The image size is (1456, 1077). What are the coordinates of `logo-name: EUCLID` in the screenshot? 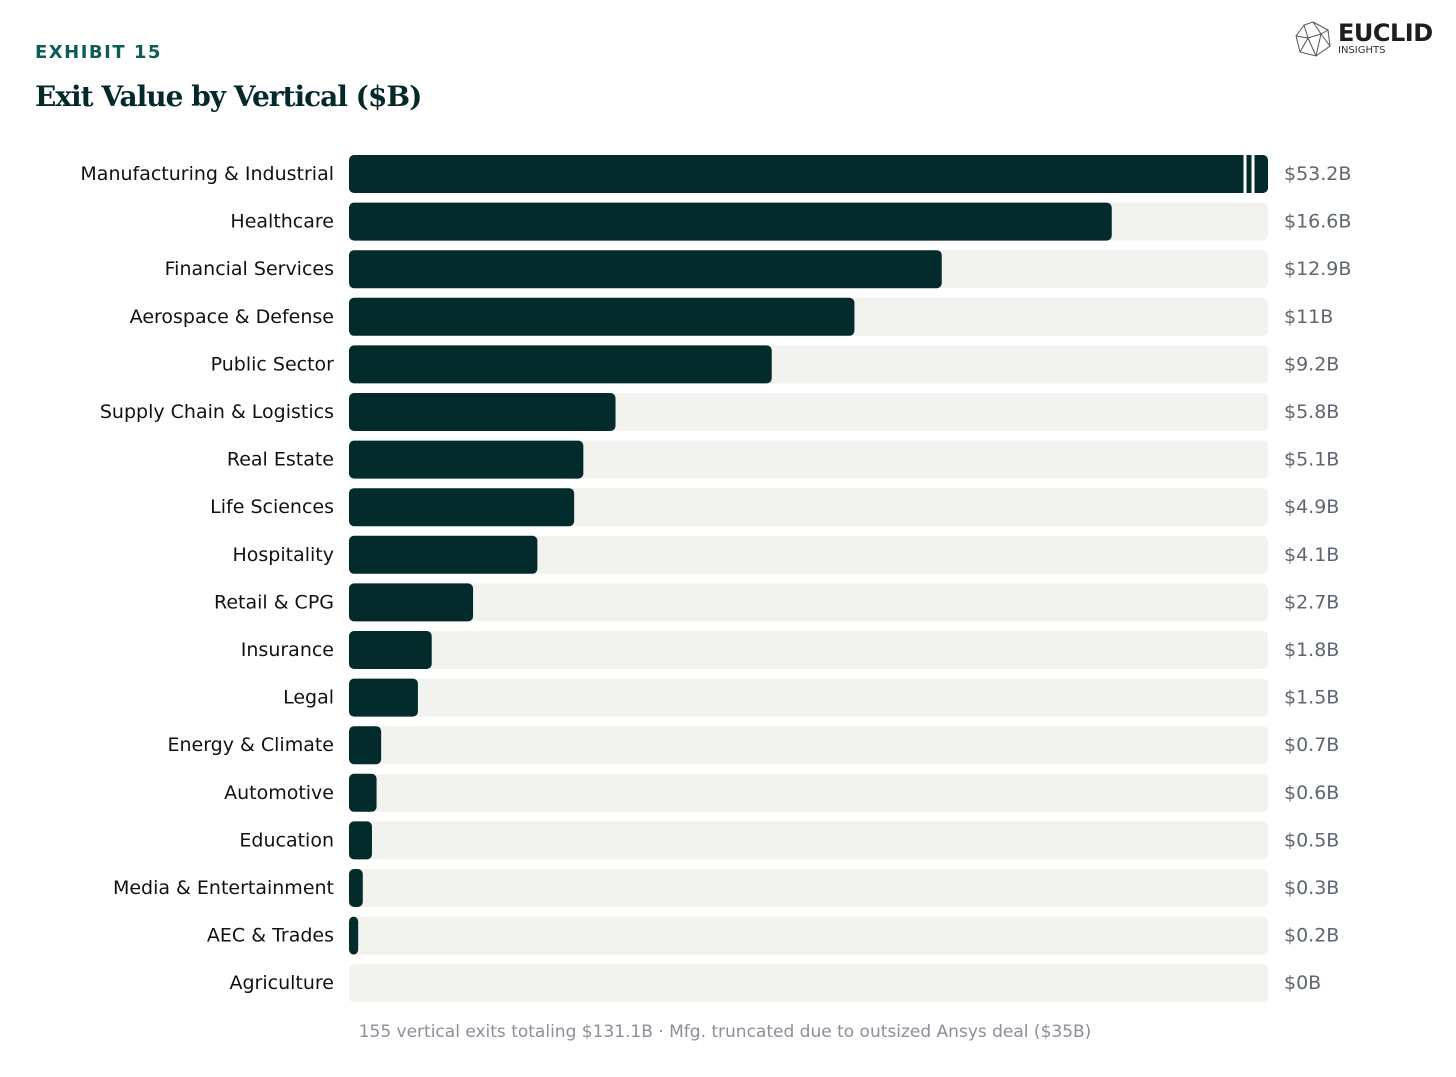 It's located at (1385, 33).